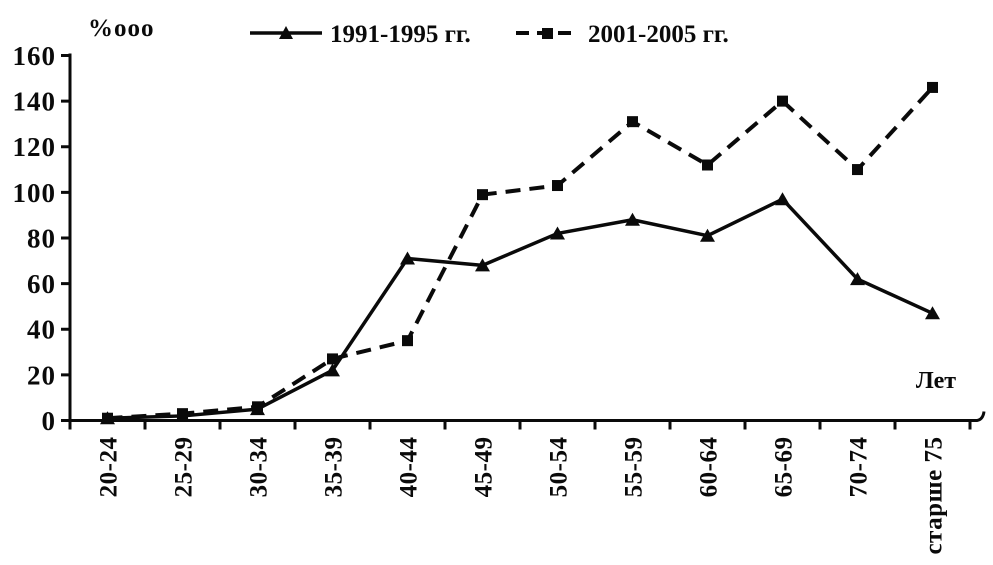  What do you see at coordinates (333, 467) in the screenshot?
I see `x-tick-label: 35-39` at bounding box center [333, 467].